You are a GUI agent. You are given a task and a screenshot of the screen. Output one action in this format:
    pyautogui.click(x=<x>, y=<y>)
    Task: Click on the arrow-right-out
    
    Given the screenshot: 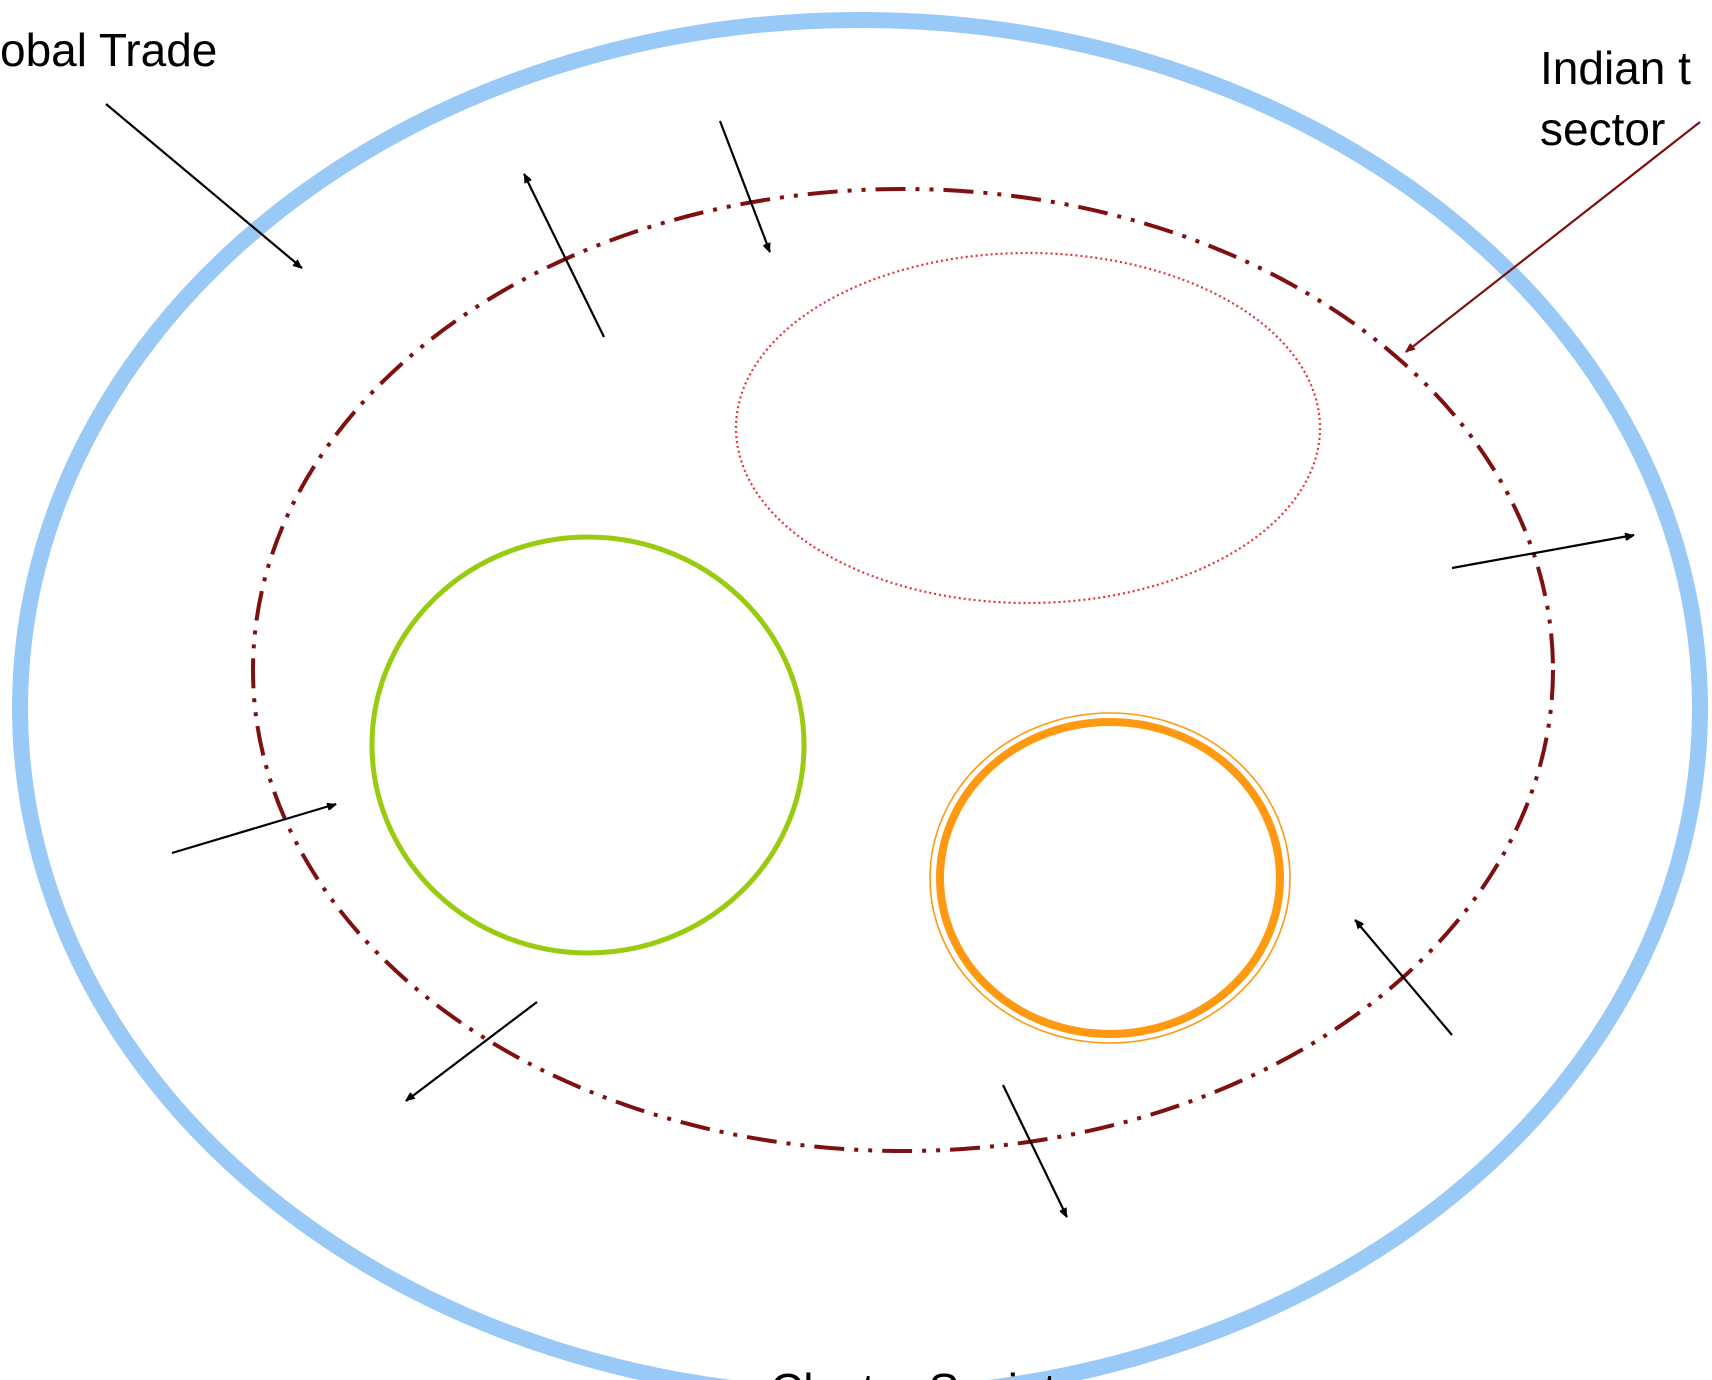 What is the action you would take?
    pyautogui.click(x=1542, y=552)
    